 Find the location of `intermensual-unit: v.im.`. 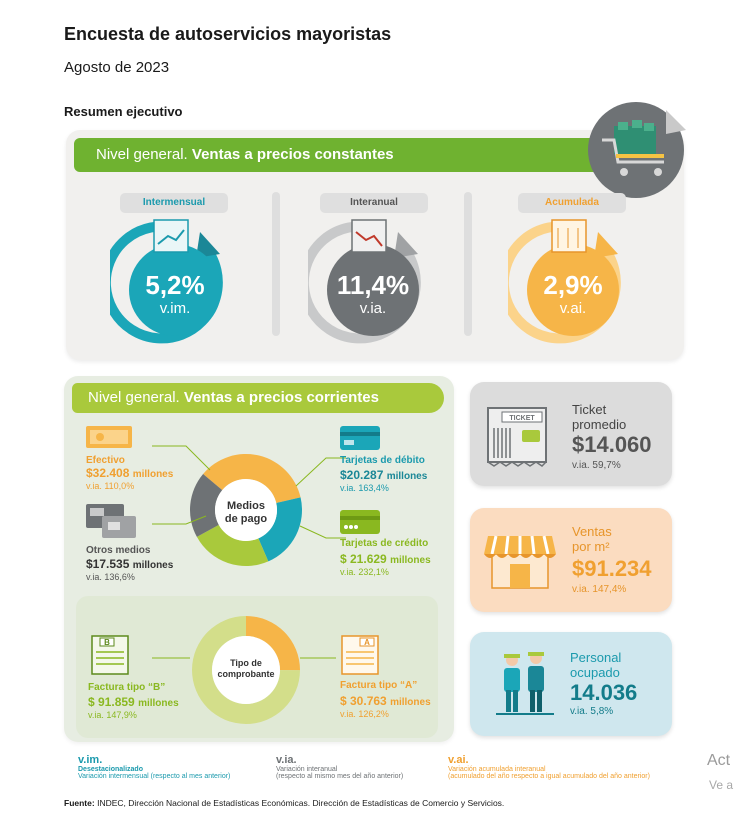

intermensual-unit: v.im. is located at coordinates (175, 308).